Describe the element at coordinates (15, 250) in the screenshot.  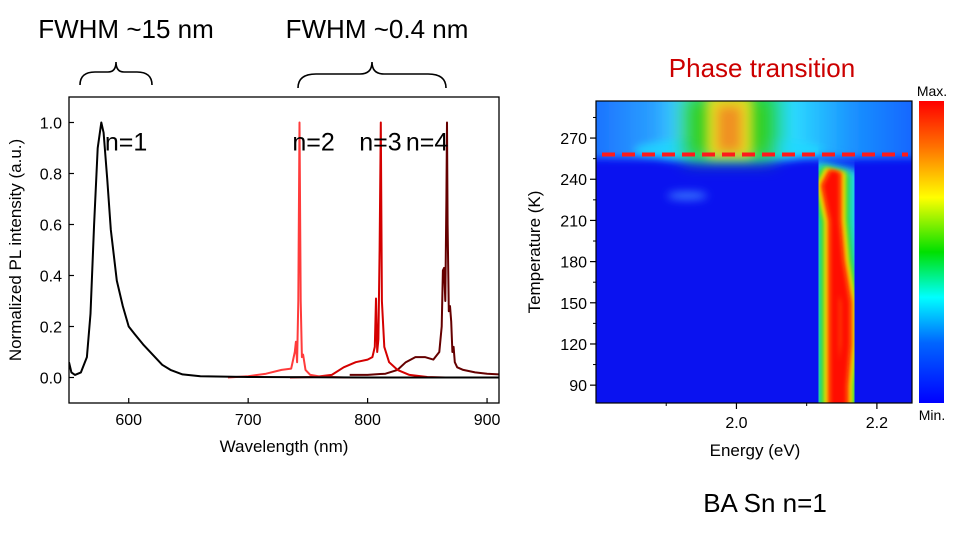
I see `y-axis-title: Normalized PL intensity (a.u.)` at that location.